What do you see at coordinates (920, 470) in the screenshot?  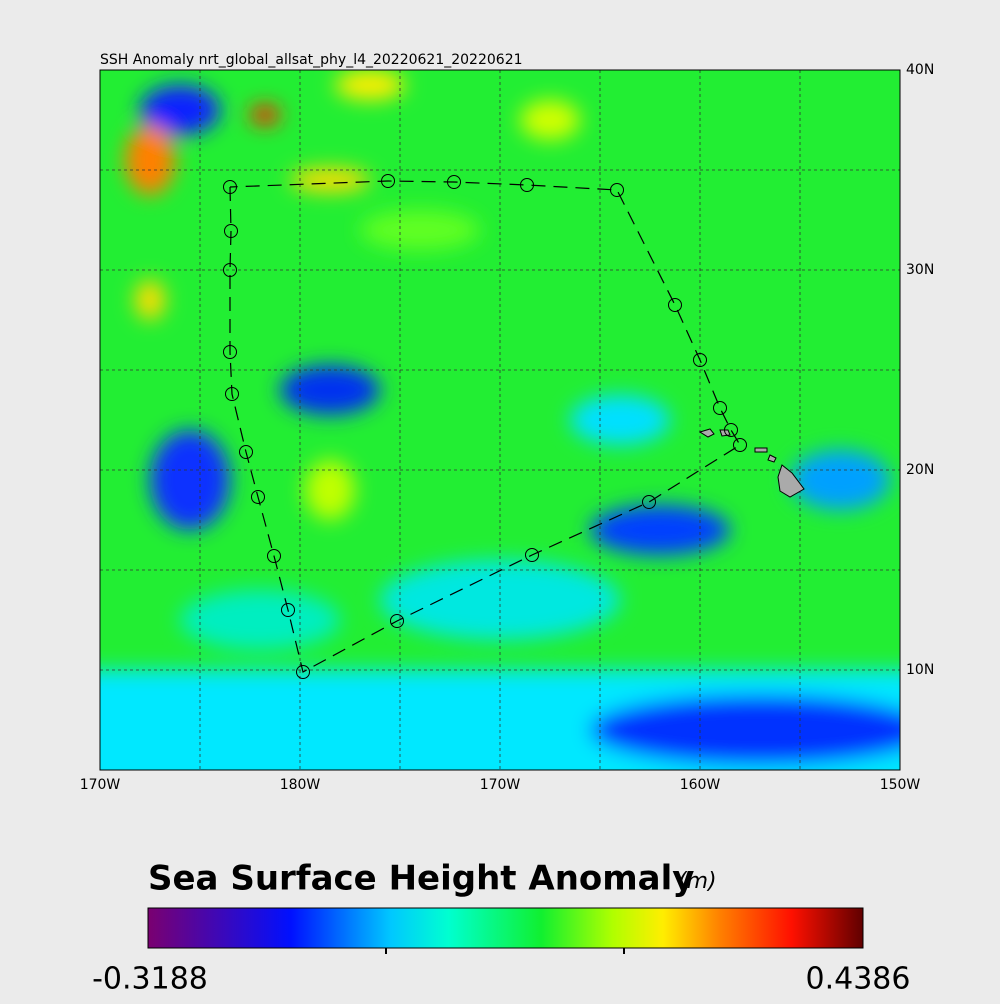 I see `y-tick-label: 20N` at bounding box center [920, 470].